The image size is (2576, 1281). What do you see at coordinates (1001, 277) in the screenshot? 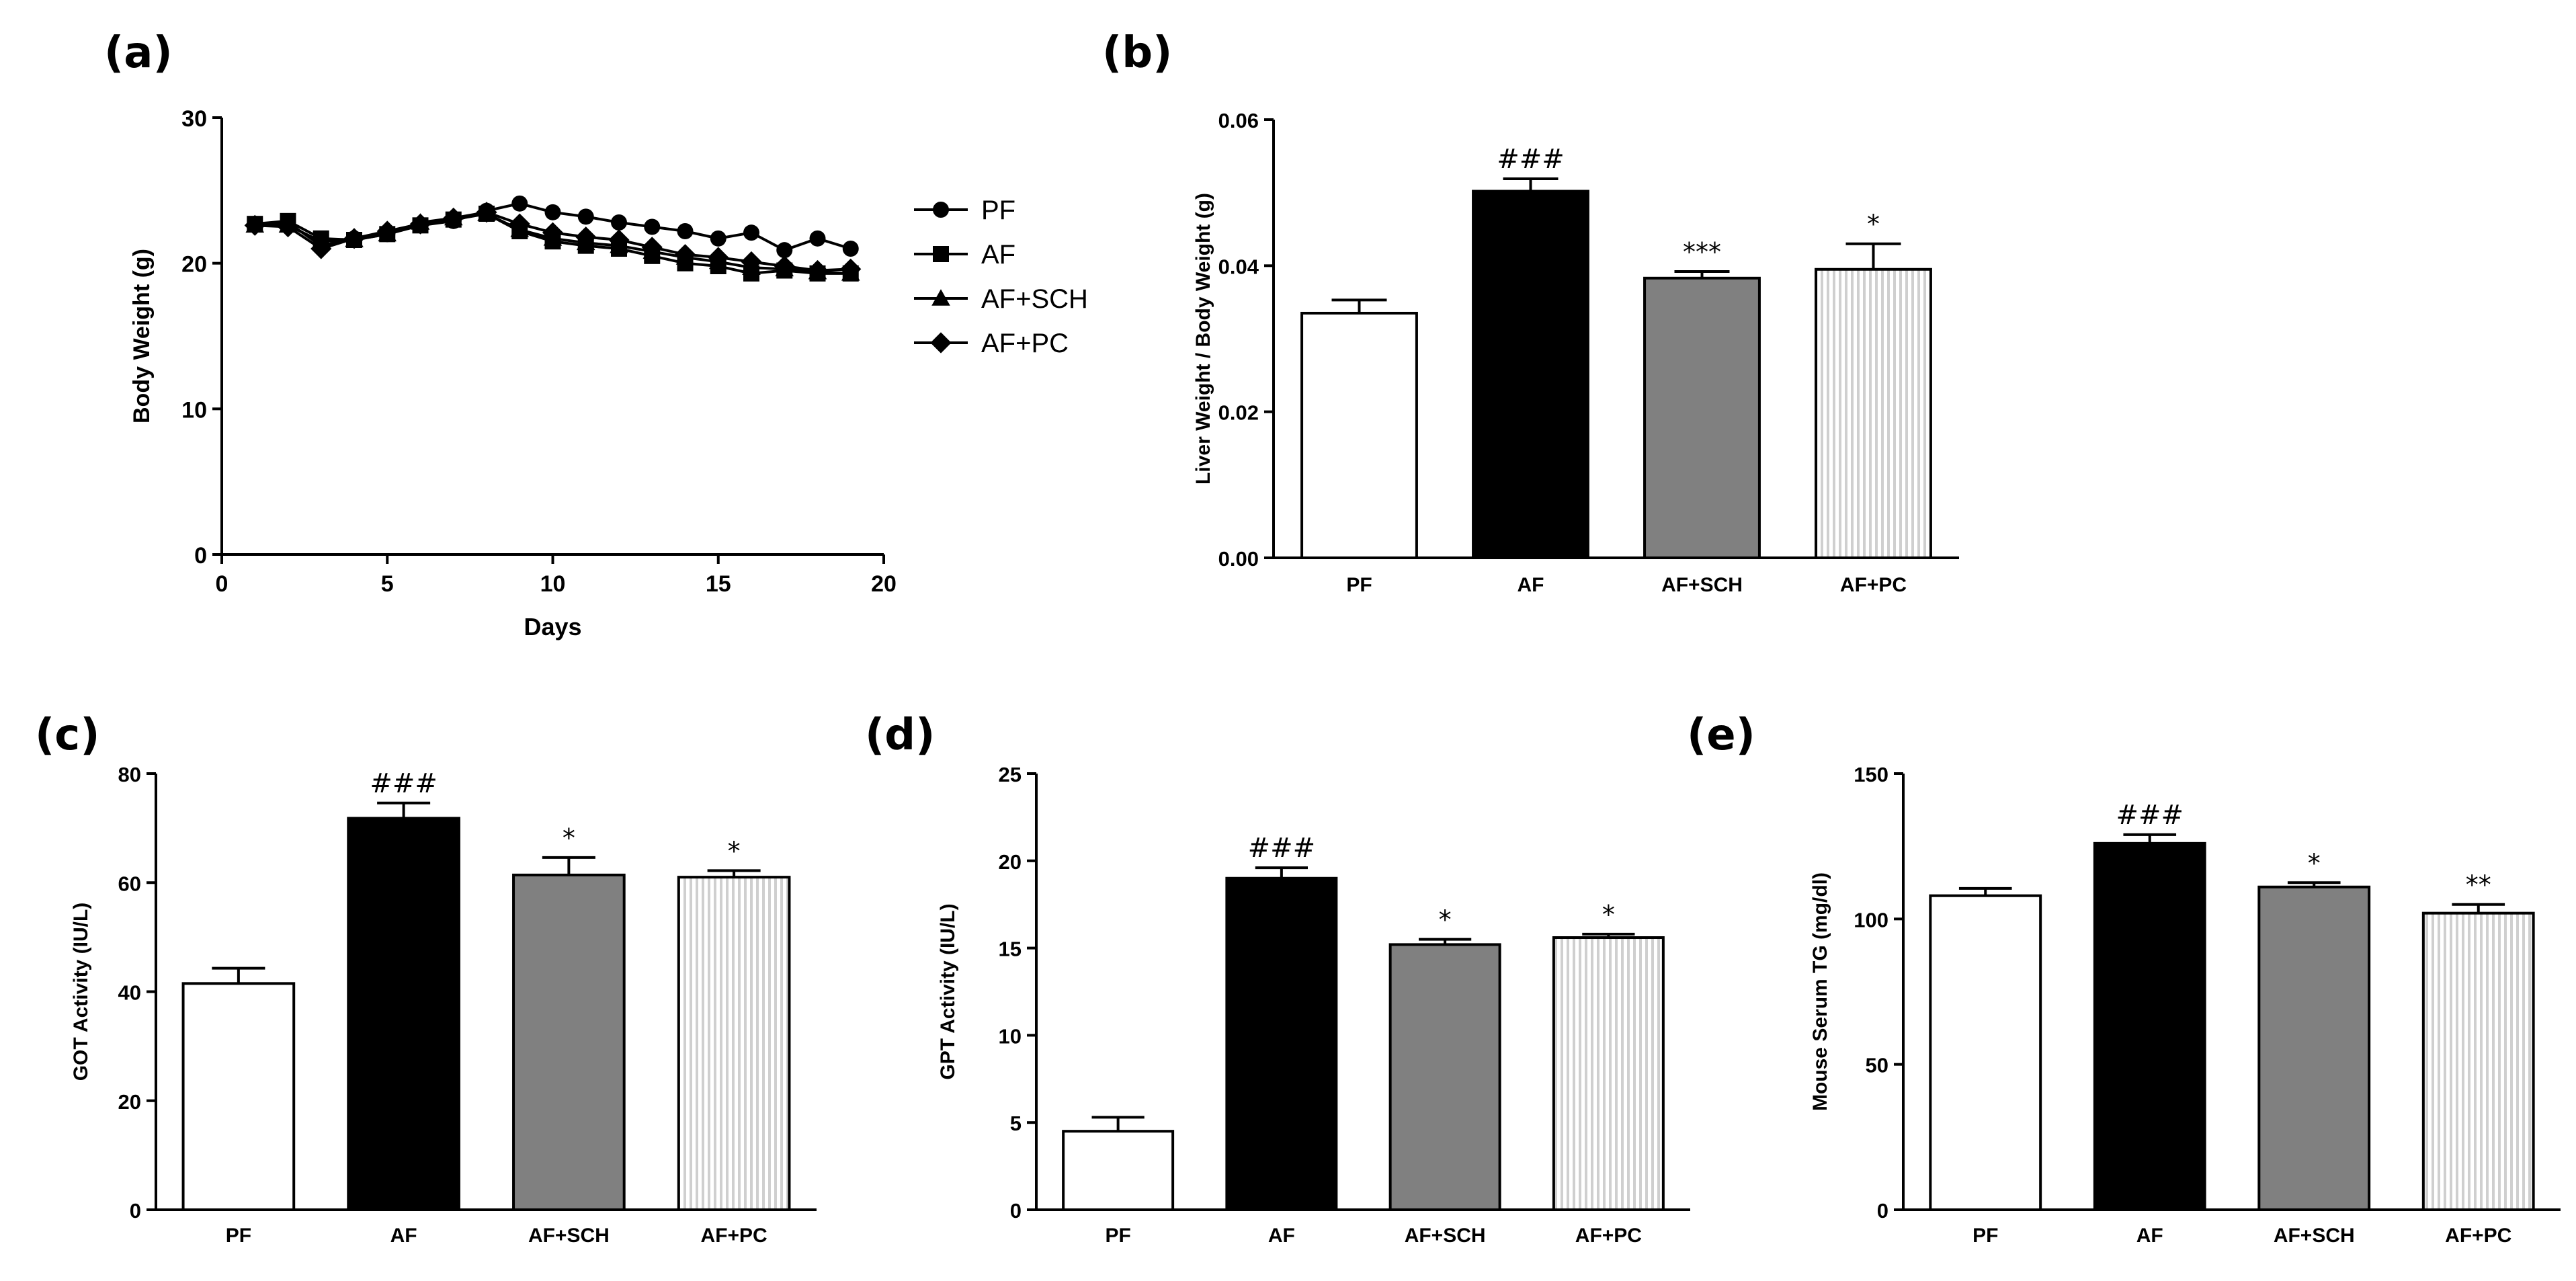
I see `legend: PF AF AF+SCH AF+PC` at bounding box center [1001, 277].